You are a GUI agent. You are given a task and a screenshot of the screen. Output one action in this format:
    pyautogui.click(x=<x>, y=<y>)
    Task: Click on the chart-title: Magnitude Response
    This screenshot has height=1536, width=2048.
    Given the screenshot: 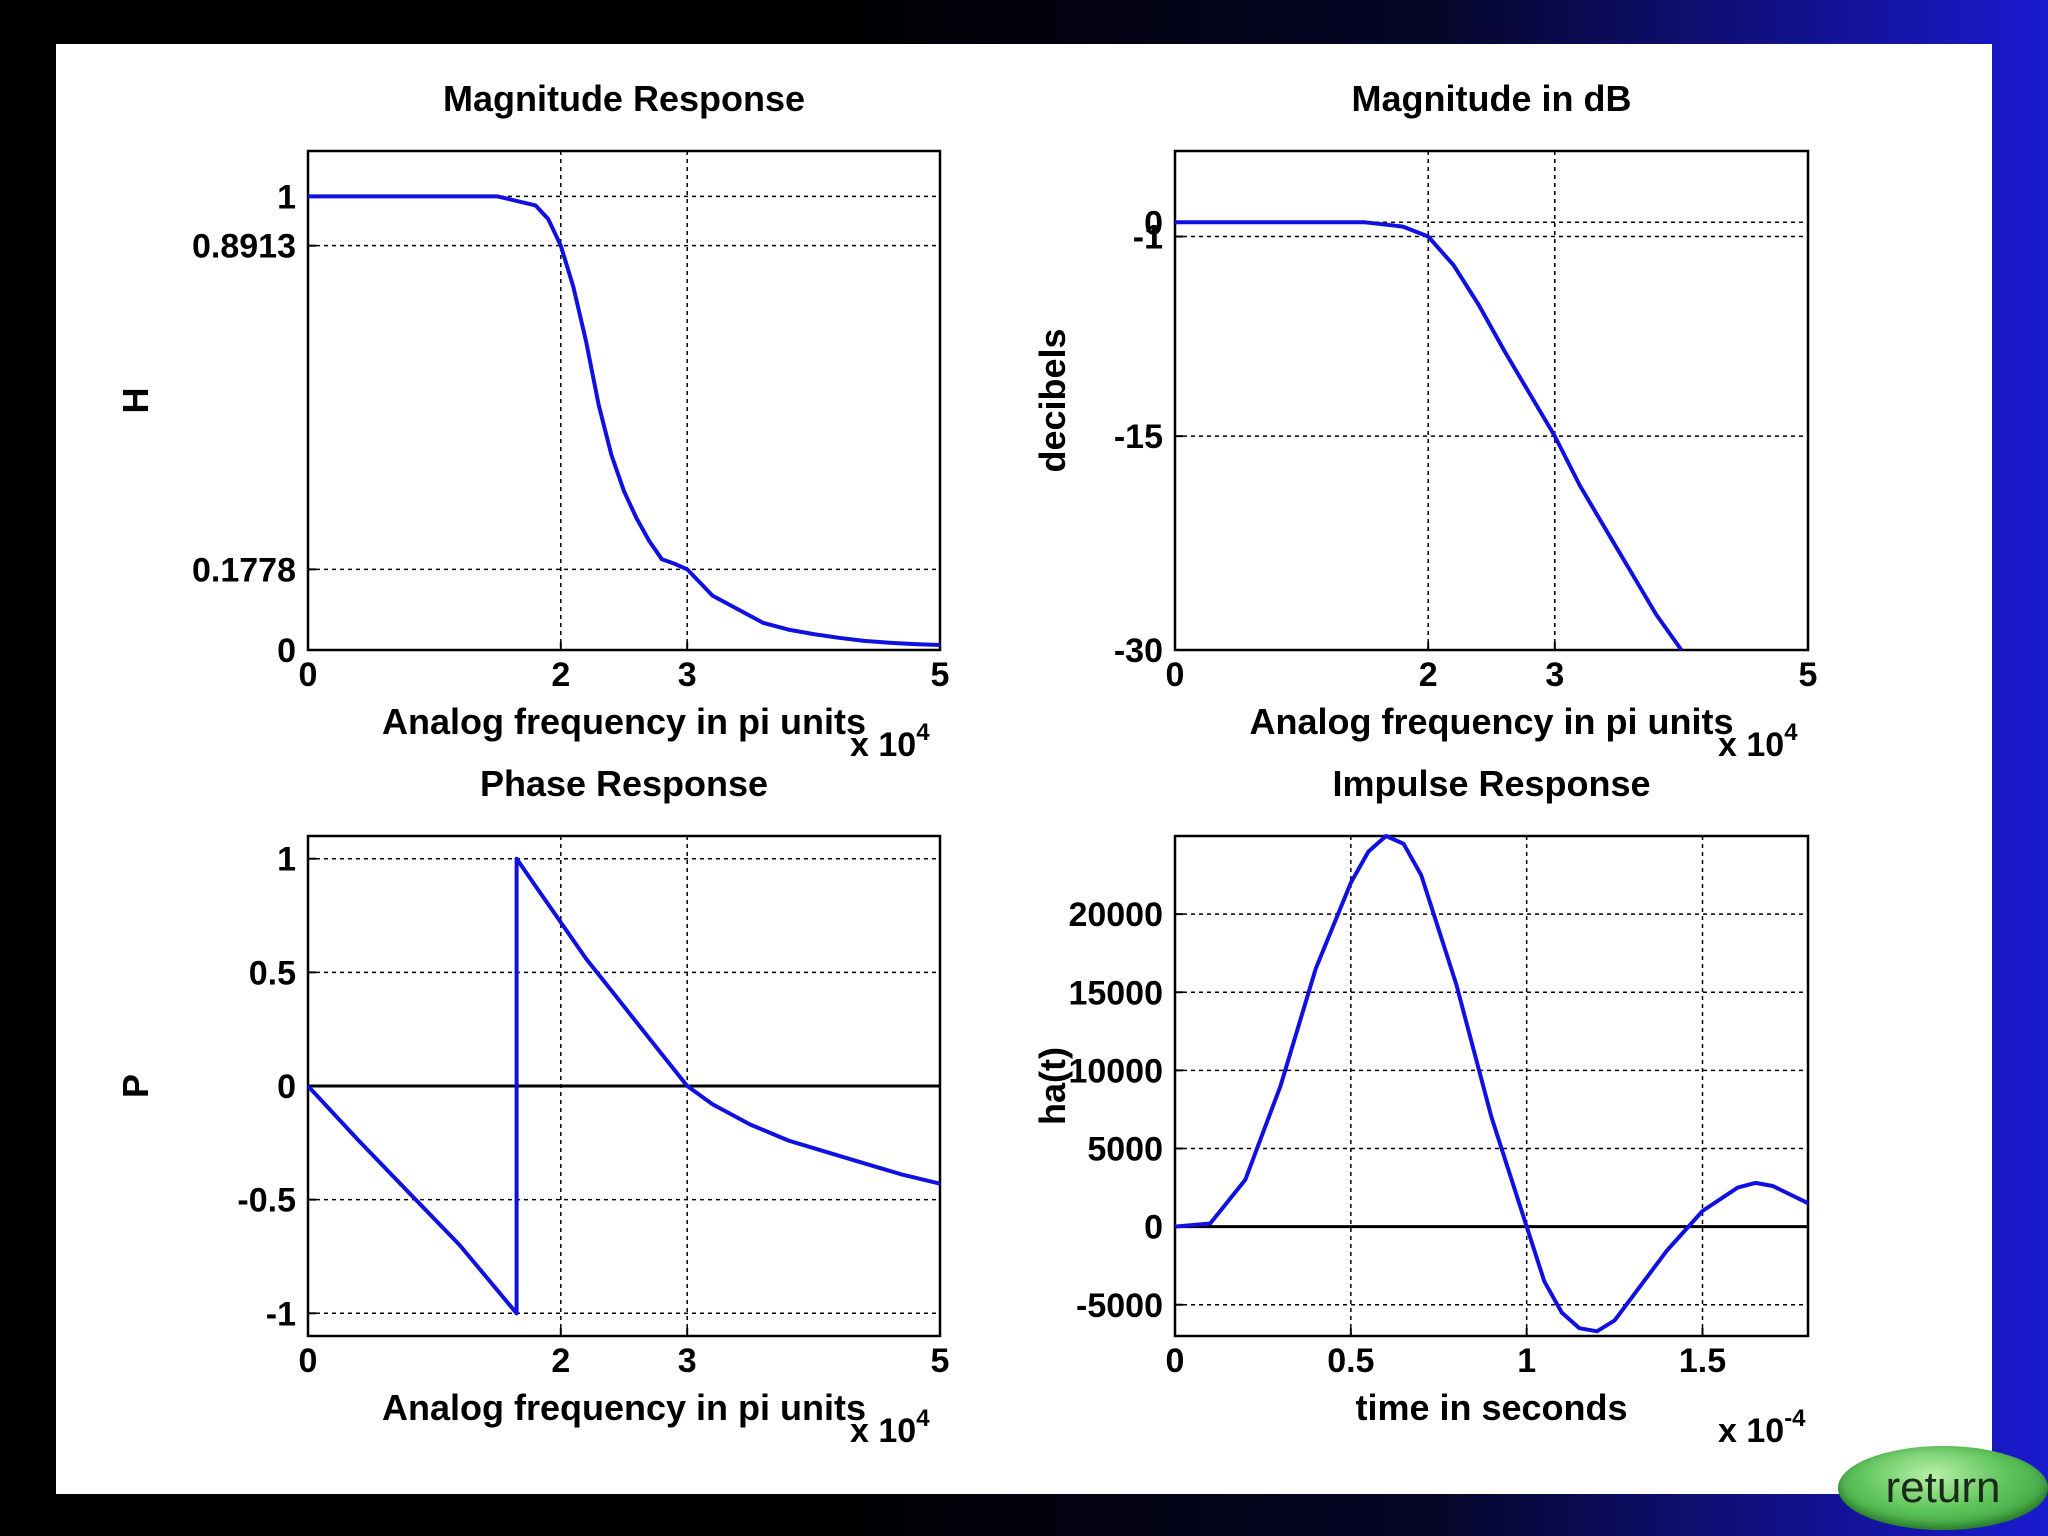 What is the action you would take?
    pyautogui.click(x=624, y=98)
    